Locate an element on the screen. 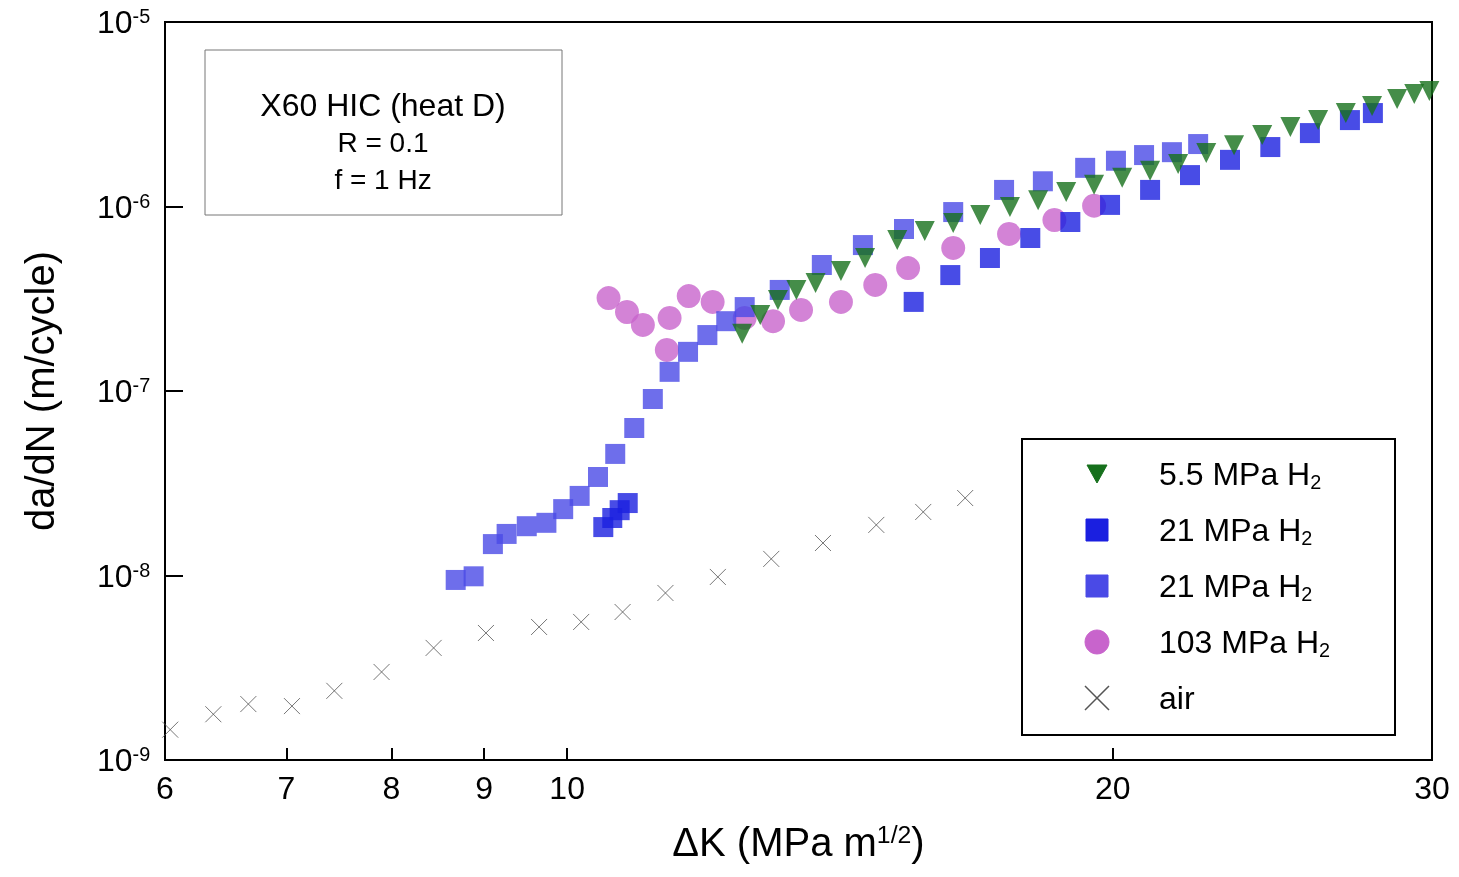  x-tick-label: 8 is located at coordinates (391, 788).